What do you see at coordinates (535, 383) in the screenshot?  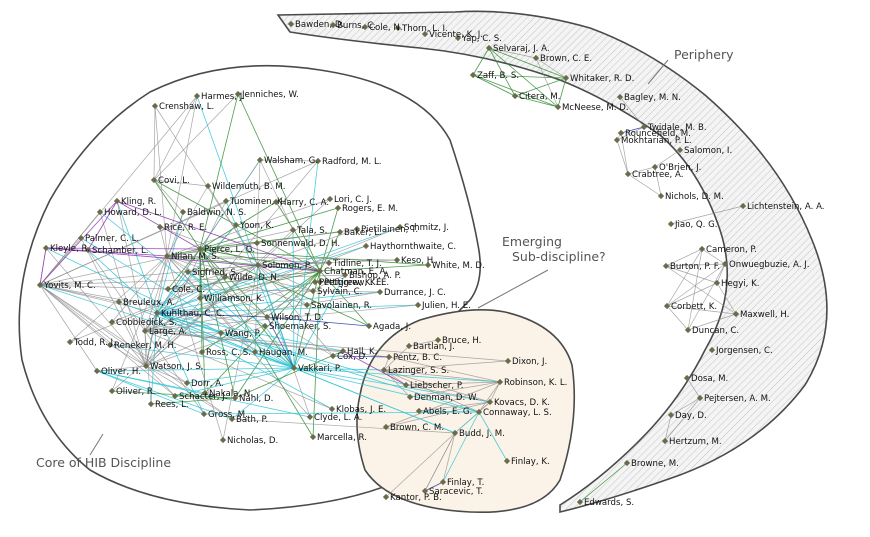 I see `author-label: Robinson, K. L.` at bounding box center [535, 383].